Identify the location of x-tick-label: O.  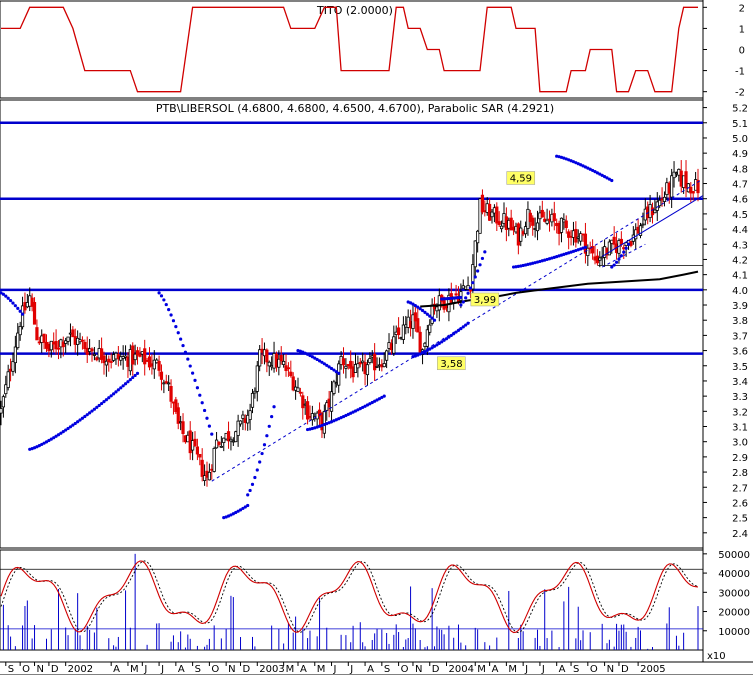
(405, 669).